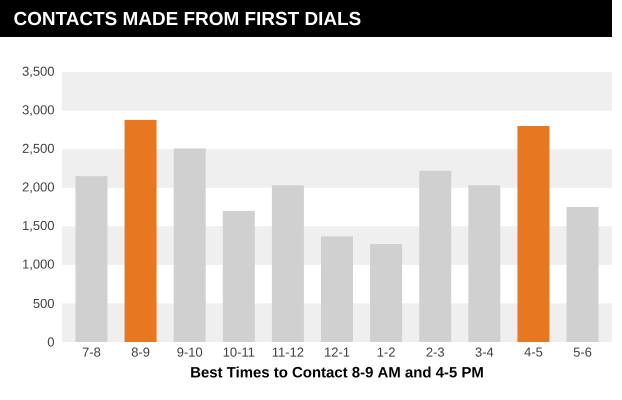 The height and width of the screenshot is (400, 622). I want to click on x-tick-label: 8-9, so click(141, 352).